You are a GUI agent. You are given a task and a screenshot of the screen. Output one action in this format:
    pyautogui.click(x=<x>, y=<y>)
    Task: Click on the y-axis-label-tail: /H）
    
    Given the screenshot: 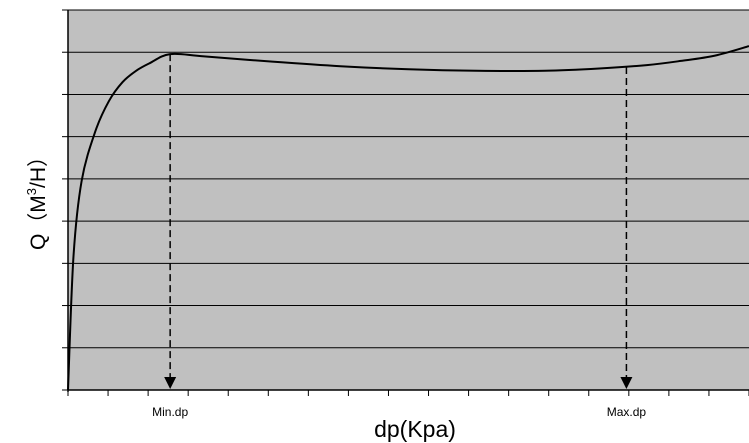 What is the action you would take?
    pyautogui.click(x=38, y=167)
    